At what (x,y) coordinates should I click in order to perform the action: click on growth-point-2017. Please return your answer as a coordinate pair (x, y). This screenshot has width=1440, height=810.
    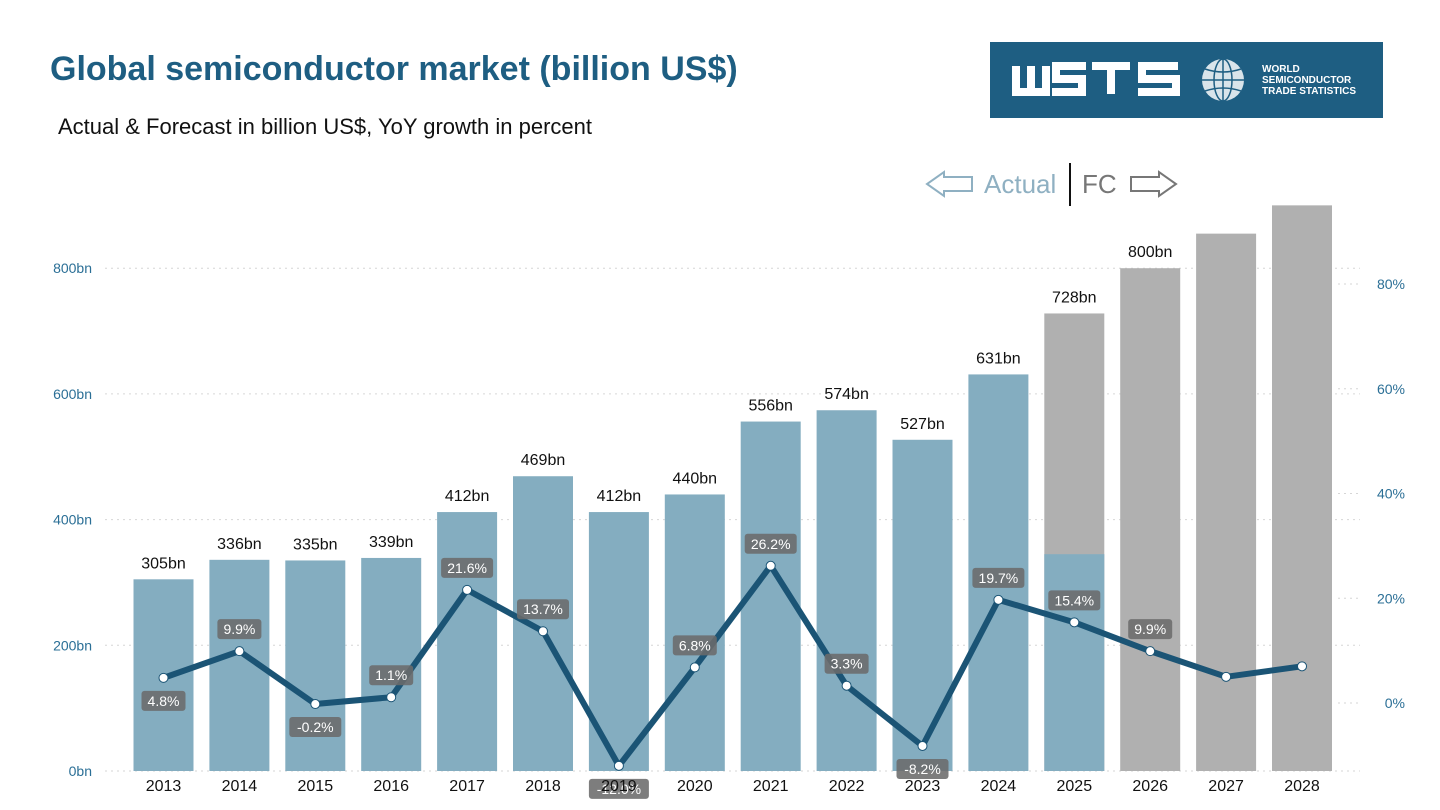
    Looking at the image, I should click on (467, 589).